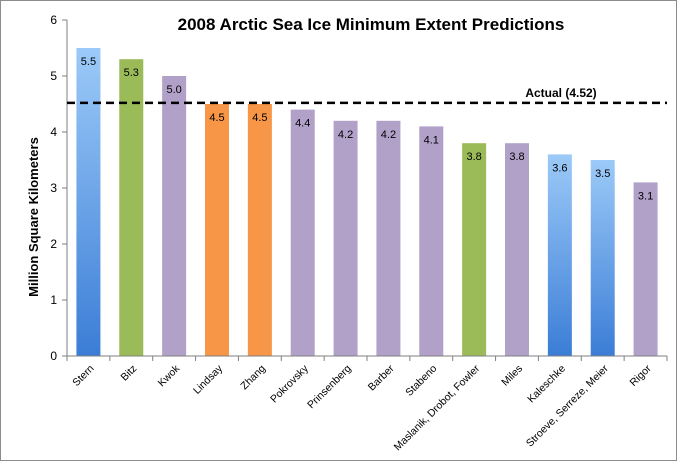 The height and width of the screenshot is (461, 677). I want to click on x-tick-label: Stern, so click(83, 376).